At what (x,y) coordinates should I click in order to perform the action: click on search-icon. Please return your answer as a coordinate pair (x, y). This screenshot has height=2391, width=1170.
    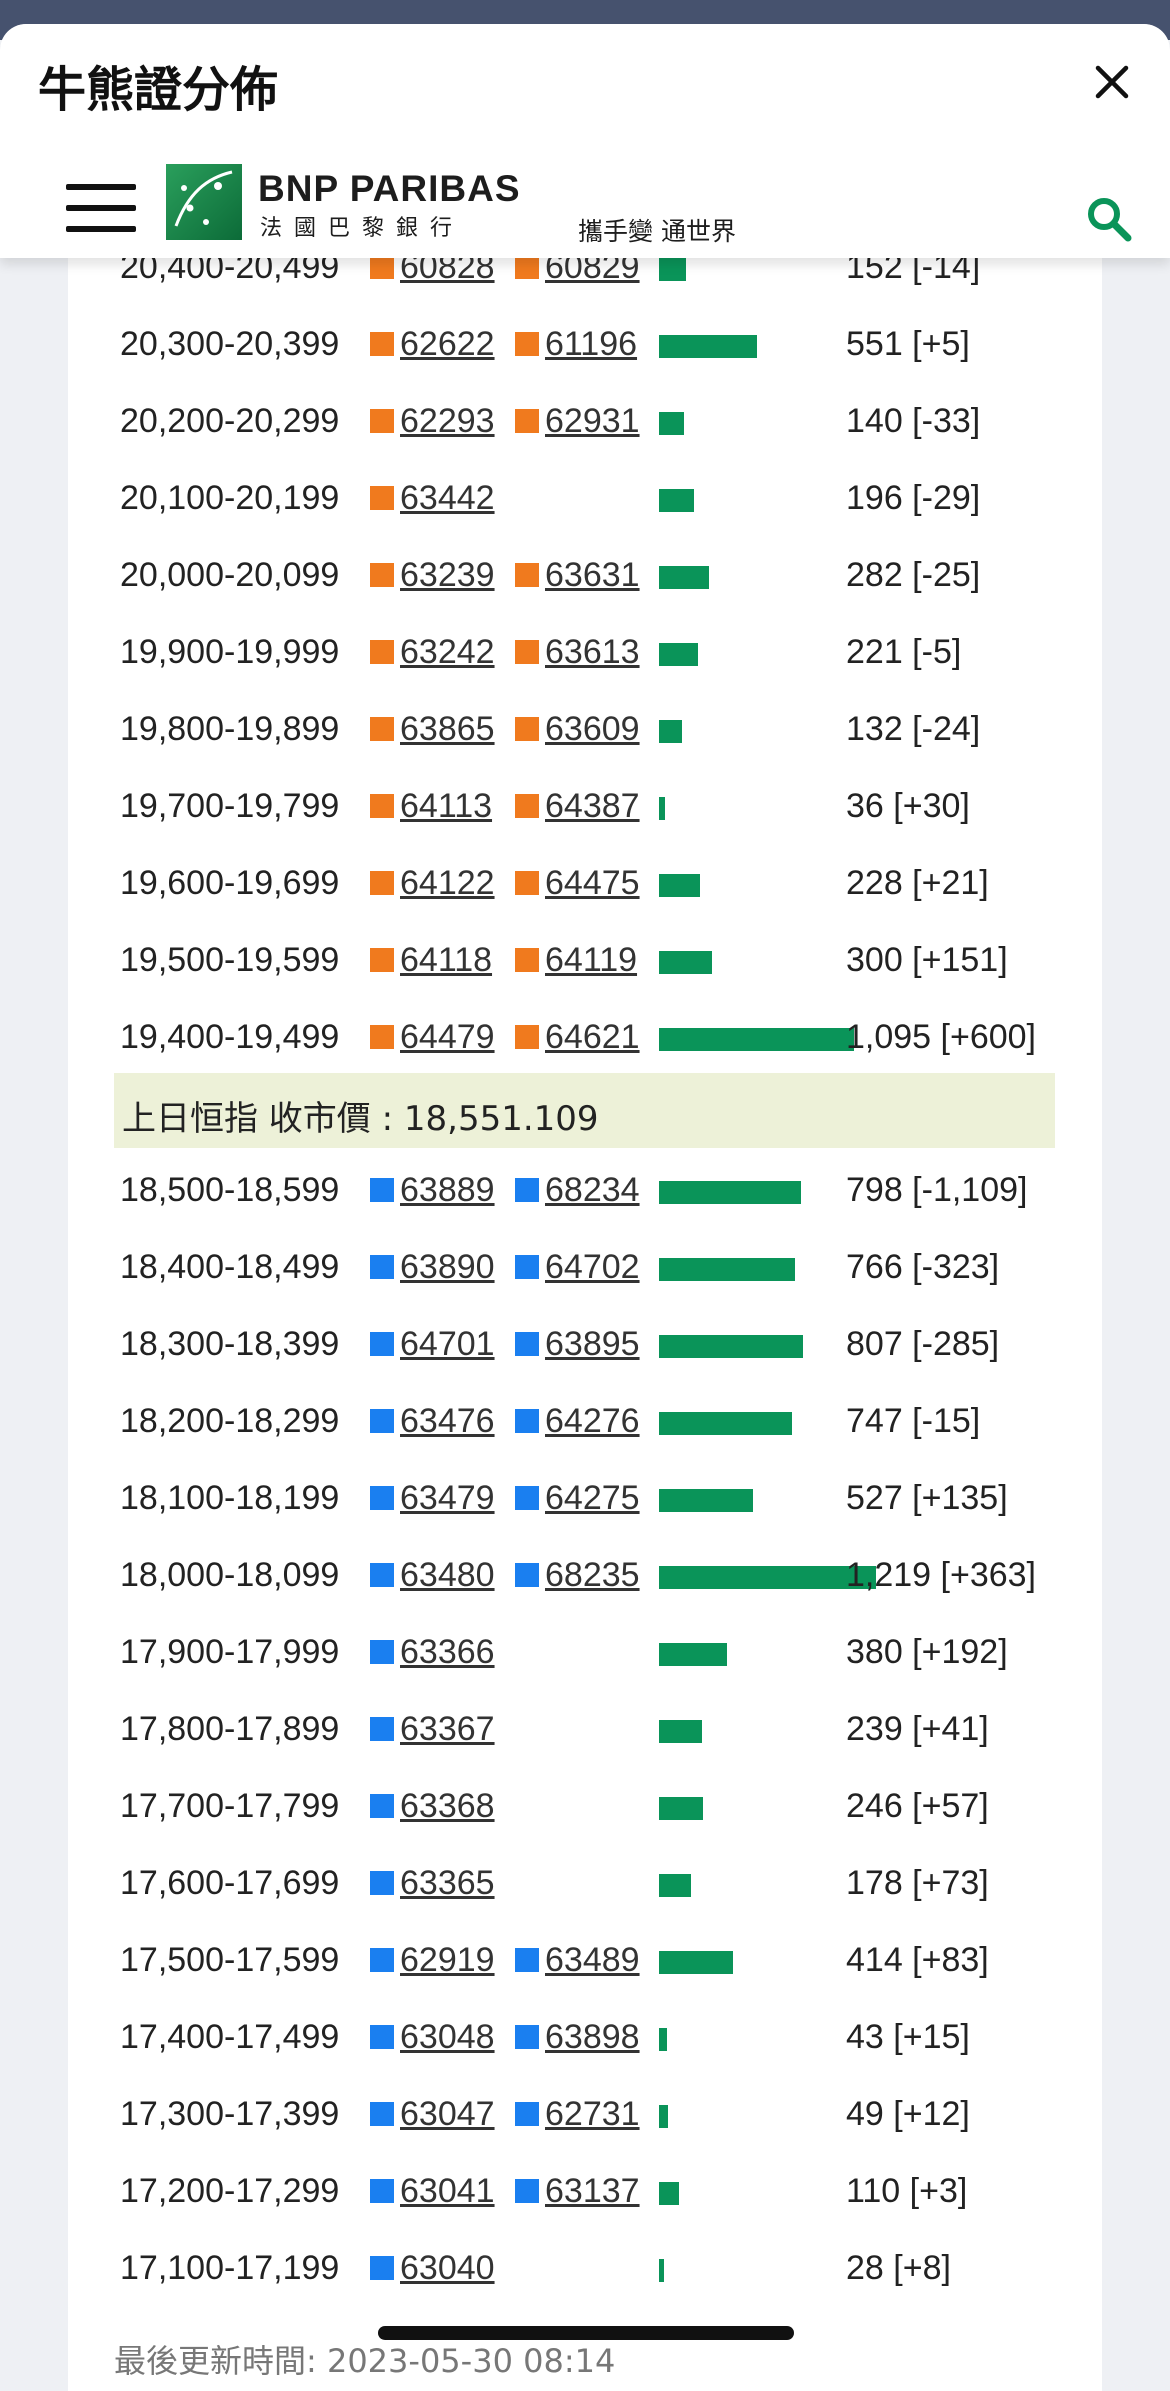
    Looking at the image, I should click on (1110, 220).